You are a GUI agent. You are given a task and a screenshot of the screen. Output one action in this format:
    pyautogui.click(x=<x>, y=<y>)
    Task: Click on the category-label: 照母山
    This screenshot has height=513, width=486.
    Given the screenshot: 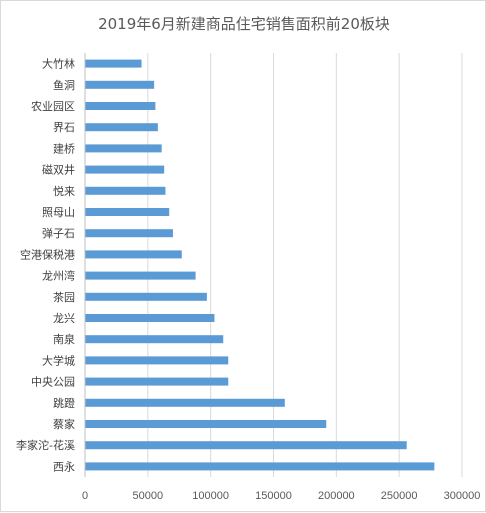 What is the action you would take?
    pyautogui.click(x=58, y=212)
    